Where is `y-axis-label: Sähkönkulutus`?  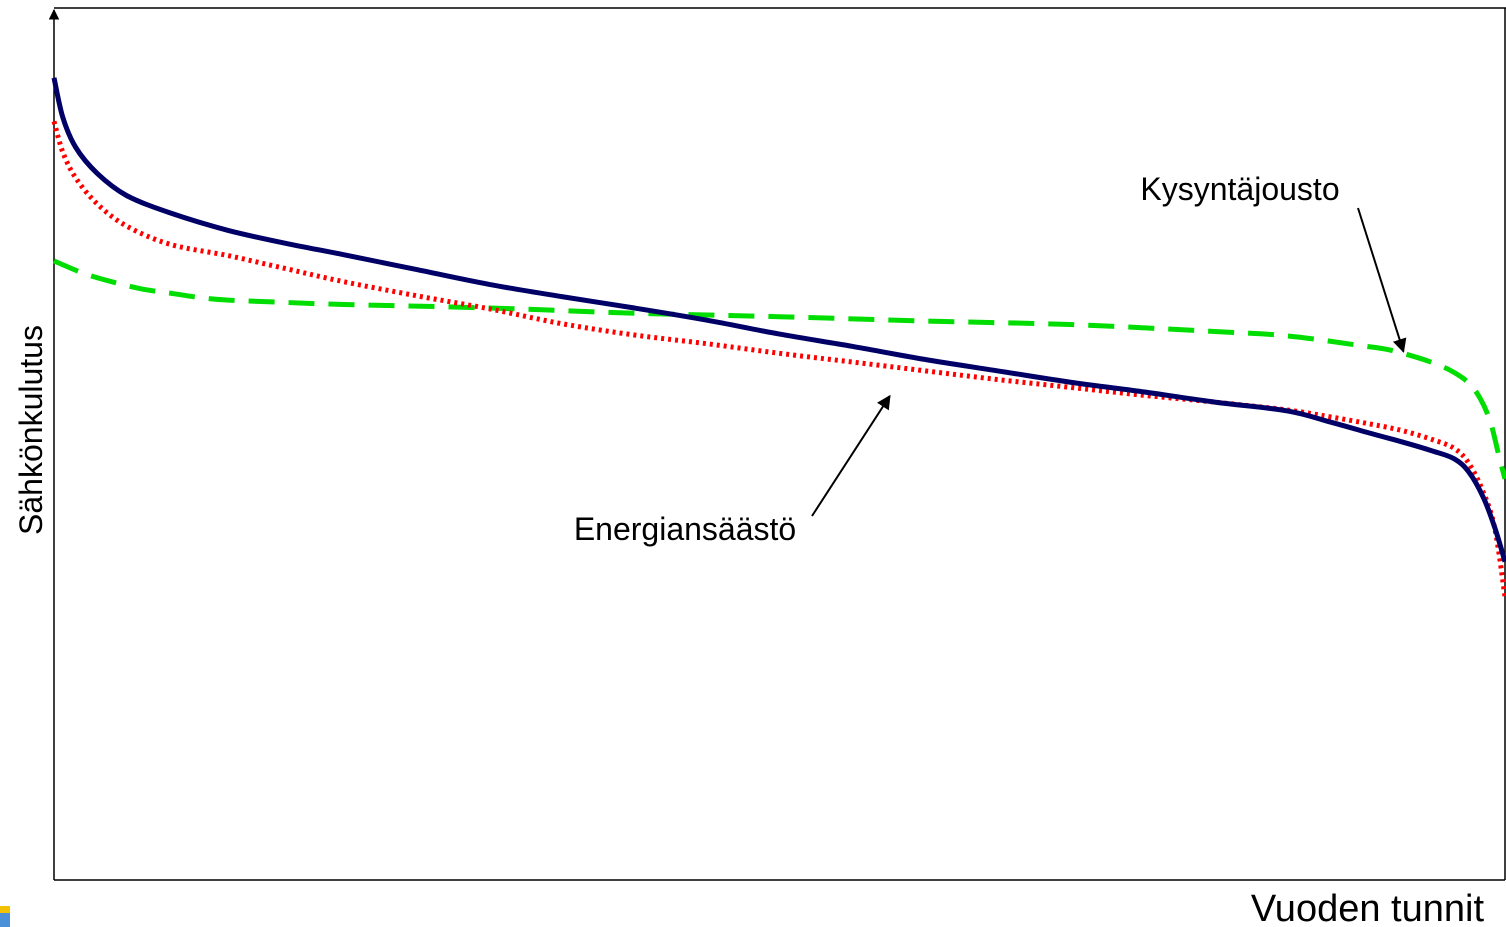 y-axis-label: Sähkönkulutus is located at coordinates (31, 430).